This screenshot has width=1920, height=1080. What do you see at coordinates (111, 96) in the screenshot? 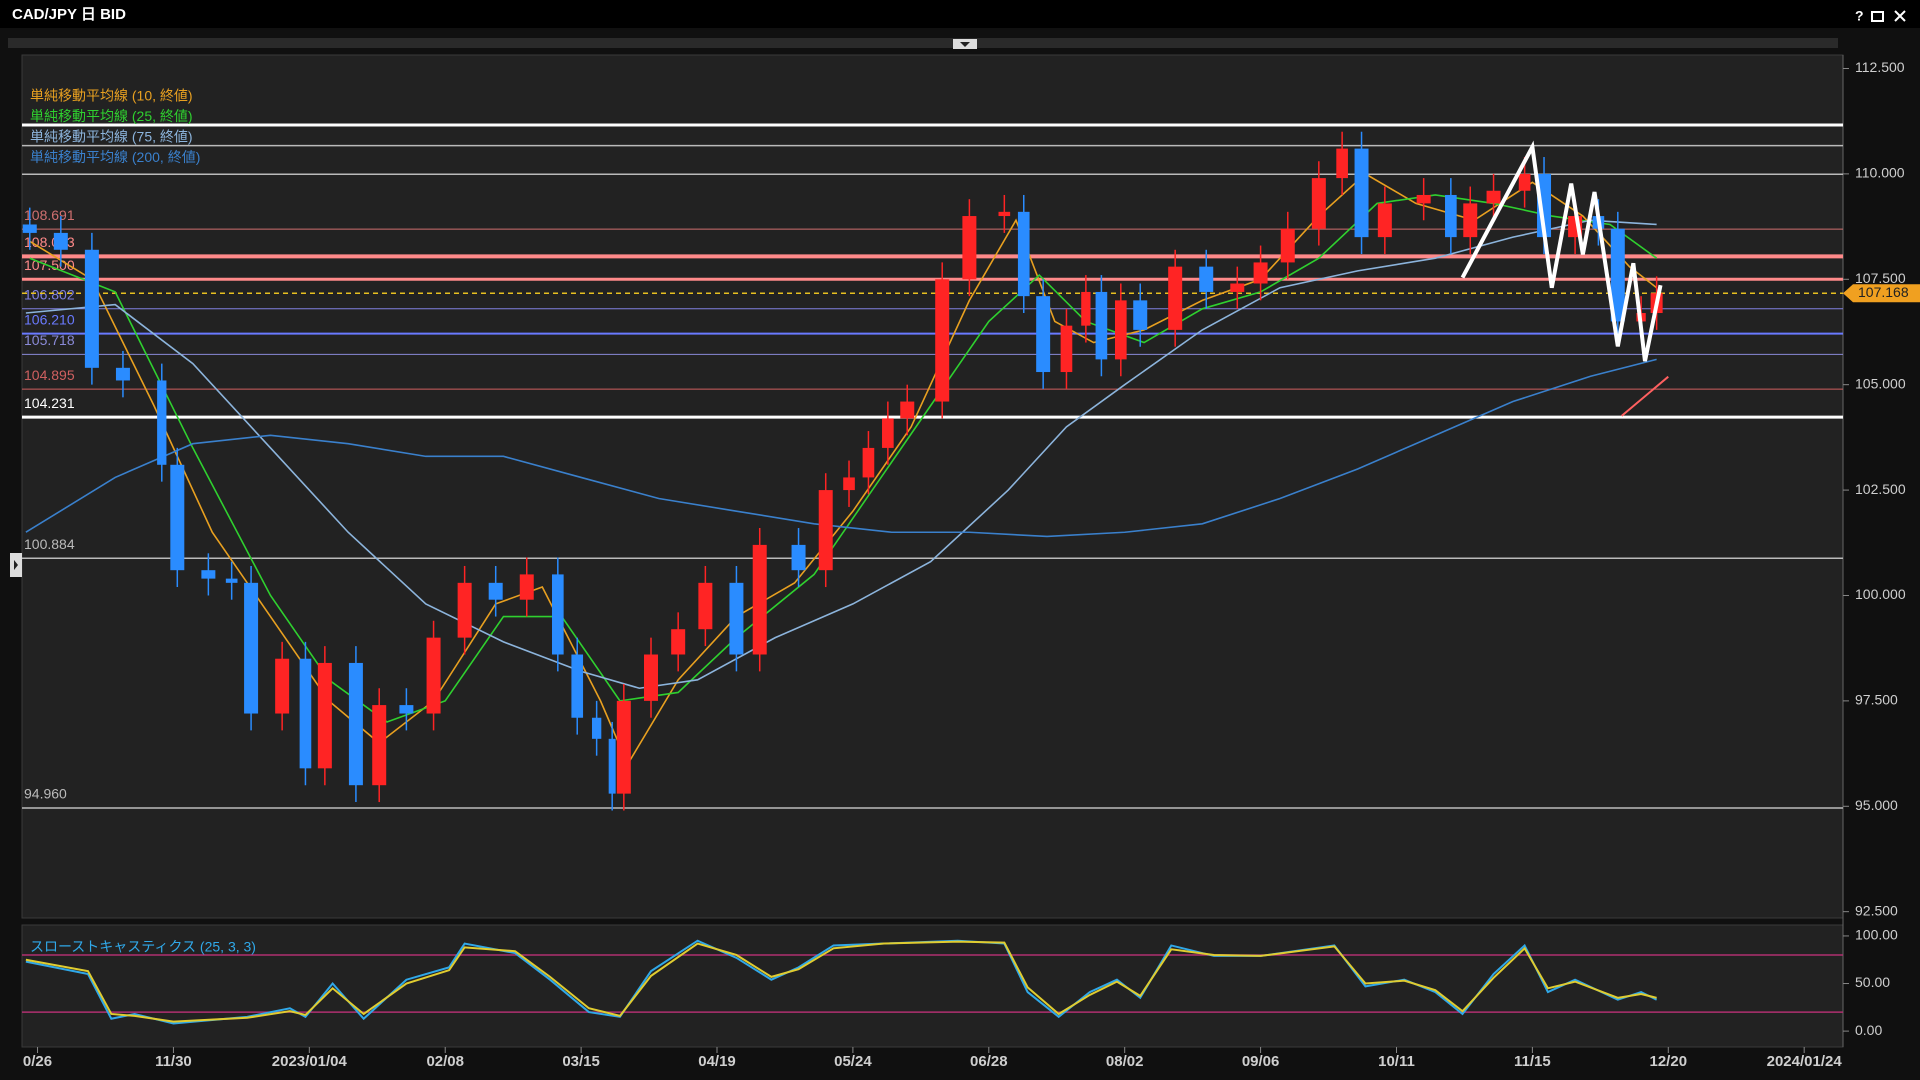
I see `legend-entry: 単純移動平均線 (10, 終値)` at bounding box center [111, 96].